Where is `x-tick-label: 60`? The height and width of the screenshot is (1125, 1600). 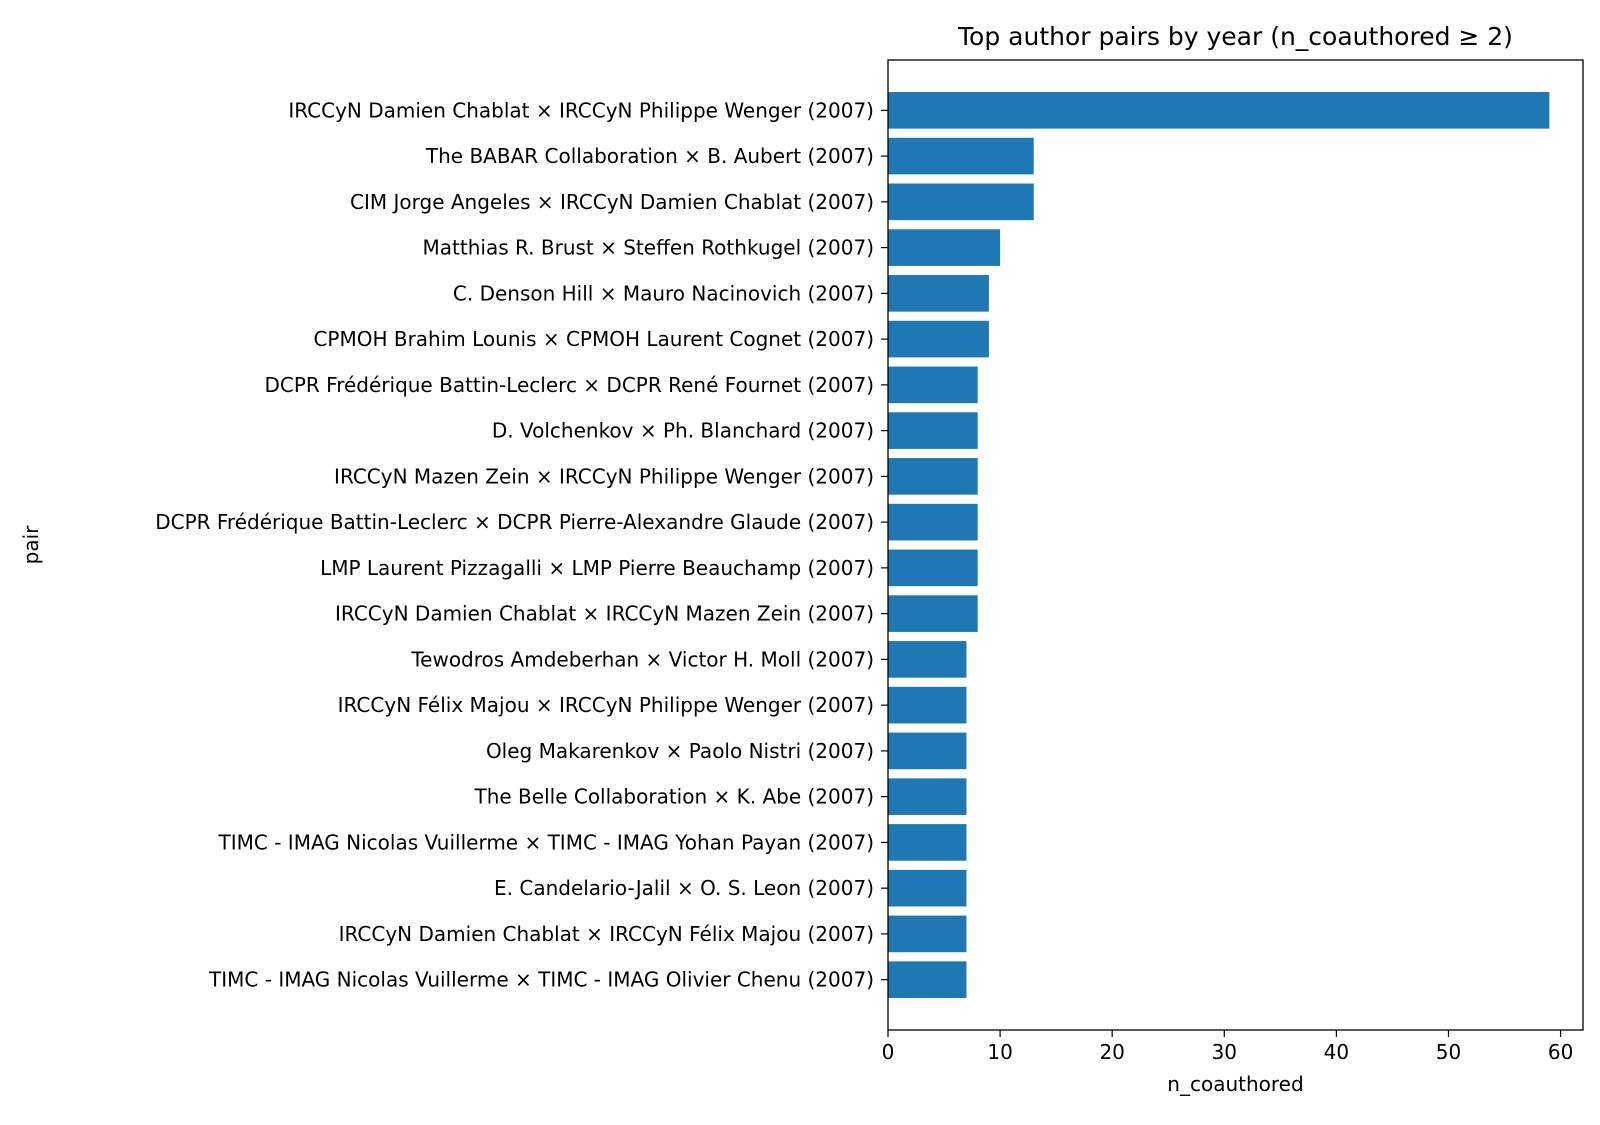
x-tick-label: 60 is located at coordinates (1560, 1052).